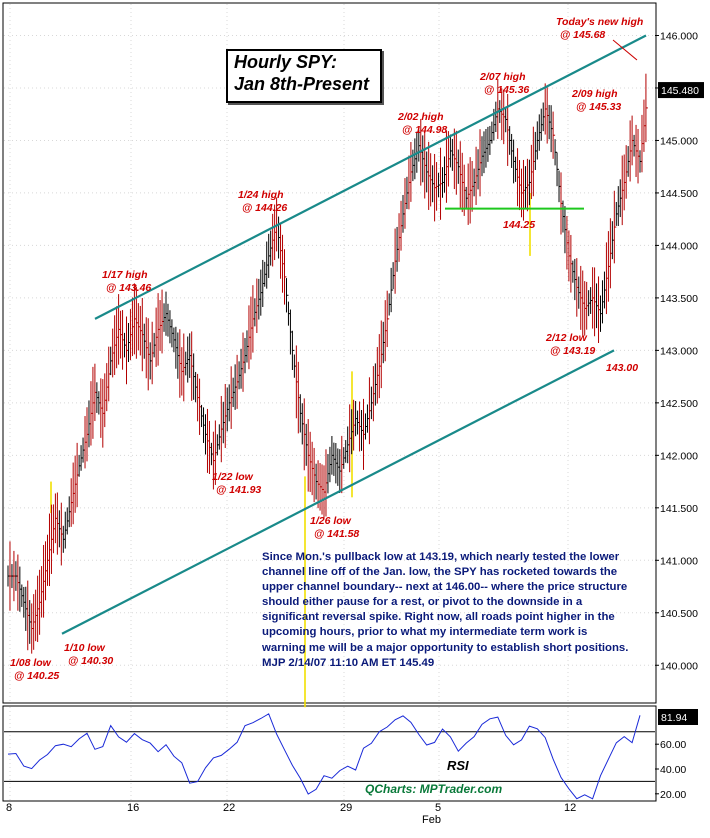 This screenshot has height=838, width=710. I want to click on price-tick-label: 146.000, so click(679, 36).